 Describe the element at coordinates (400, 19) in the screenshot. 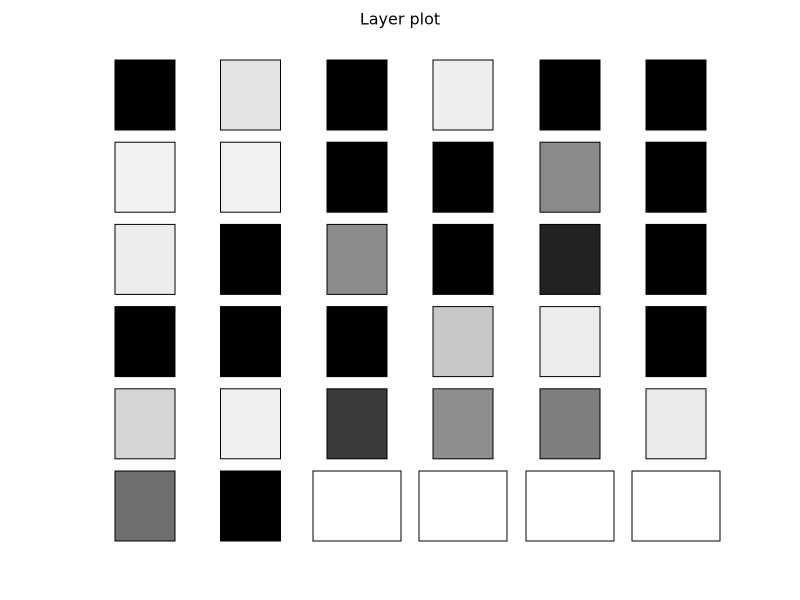

I see `figure-title: Layer plot` at that location.